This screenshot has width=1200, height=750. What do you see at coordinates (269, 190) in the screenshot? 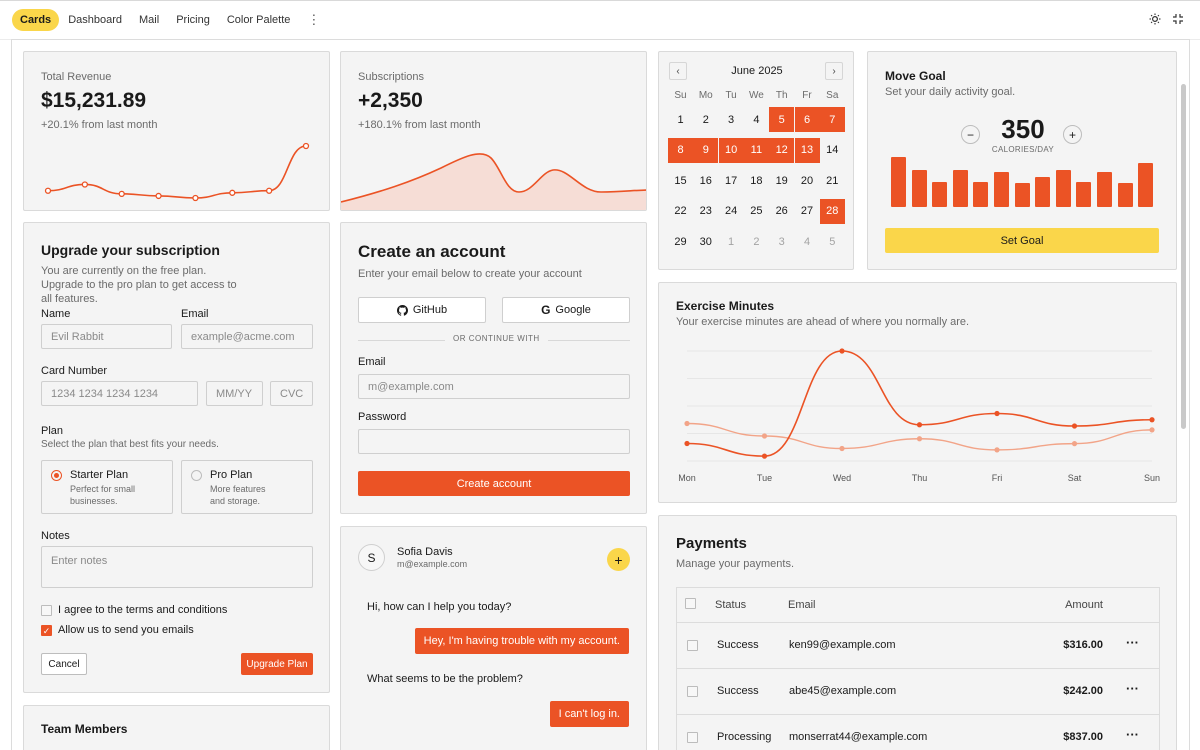
I see `revenue-point` at bounding box center [269, 190].